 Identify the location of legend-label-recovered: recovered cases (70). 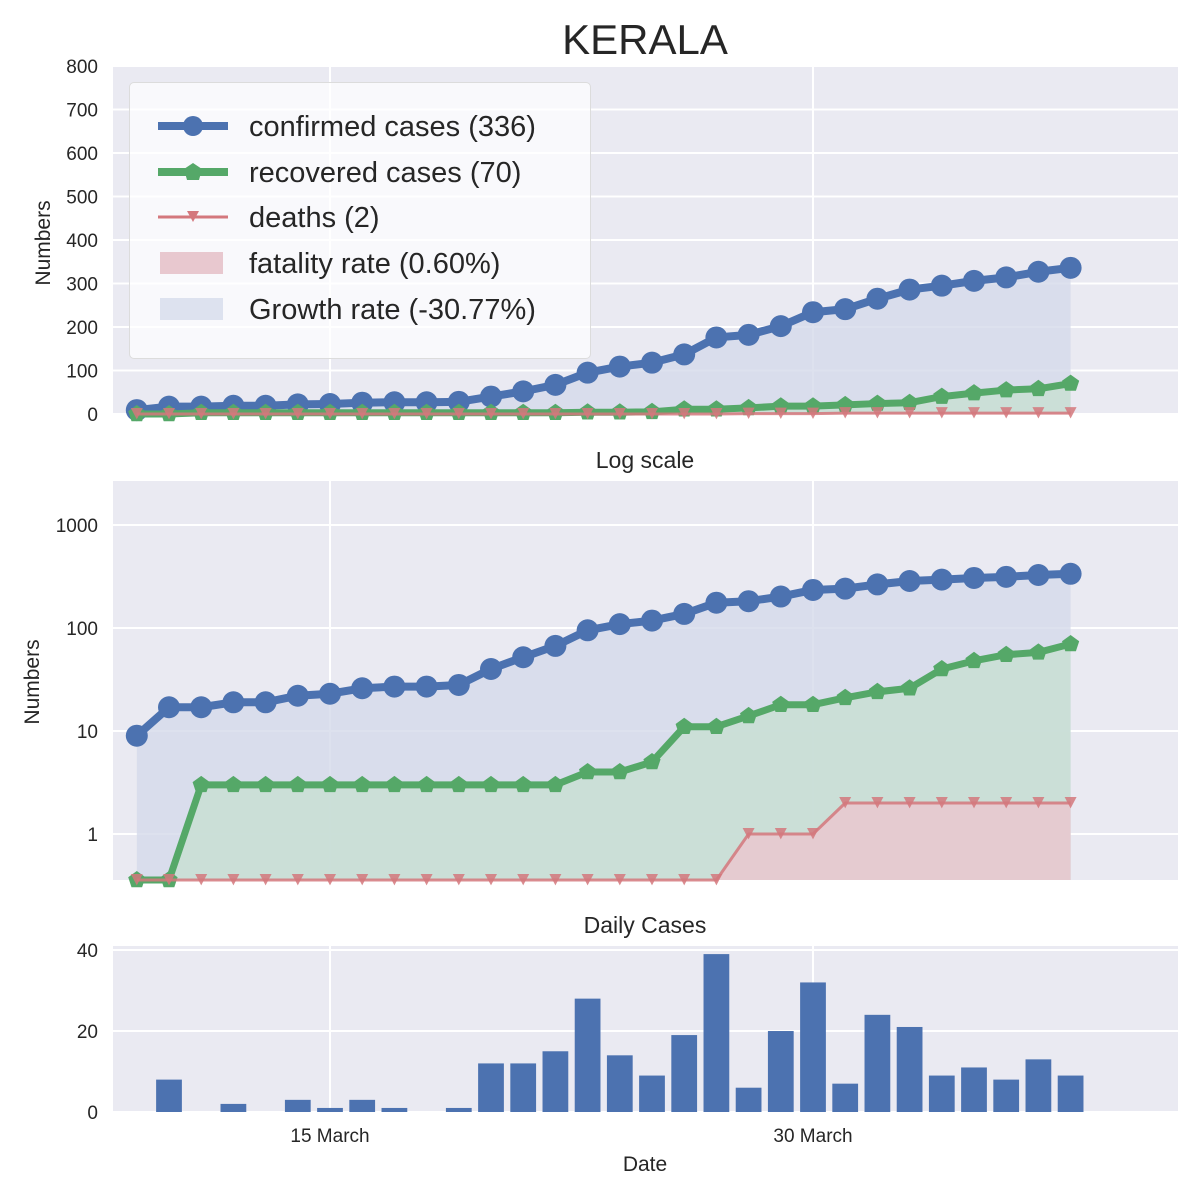
(385, 173).